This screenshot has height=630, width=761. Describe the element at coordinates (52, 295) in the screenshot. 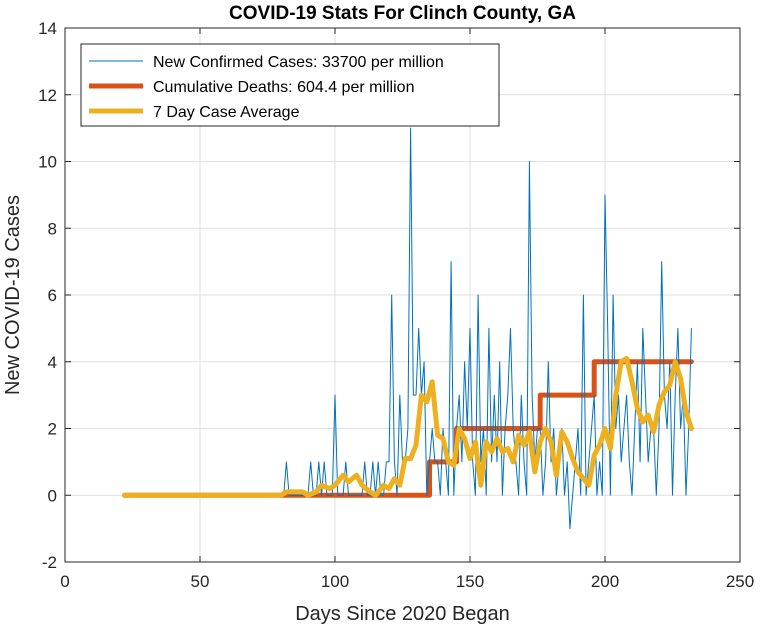

I see `y-tick-label: 6` at that location.